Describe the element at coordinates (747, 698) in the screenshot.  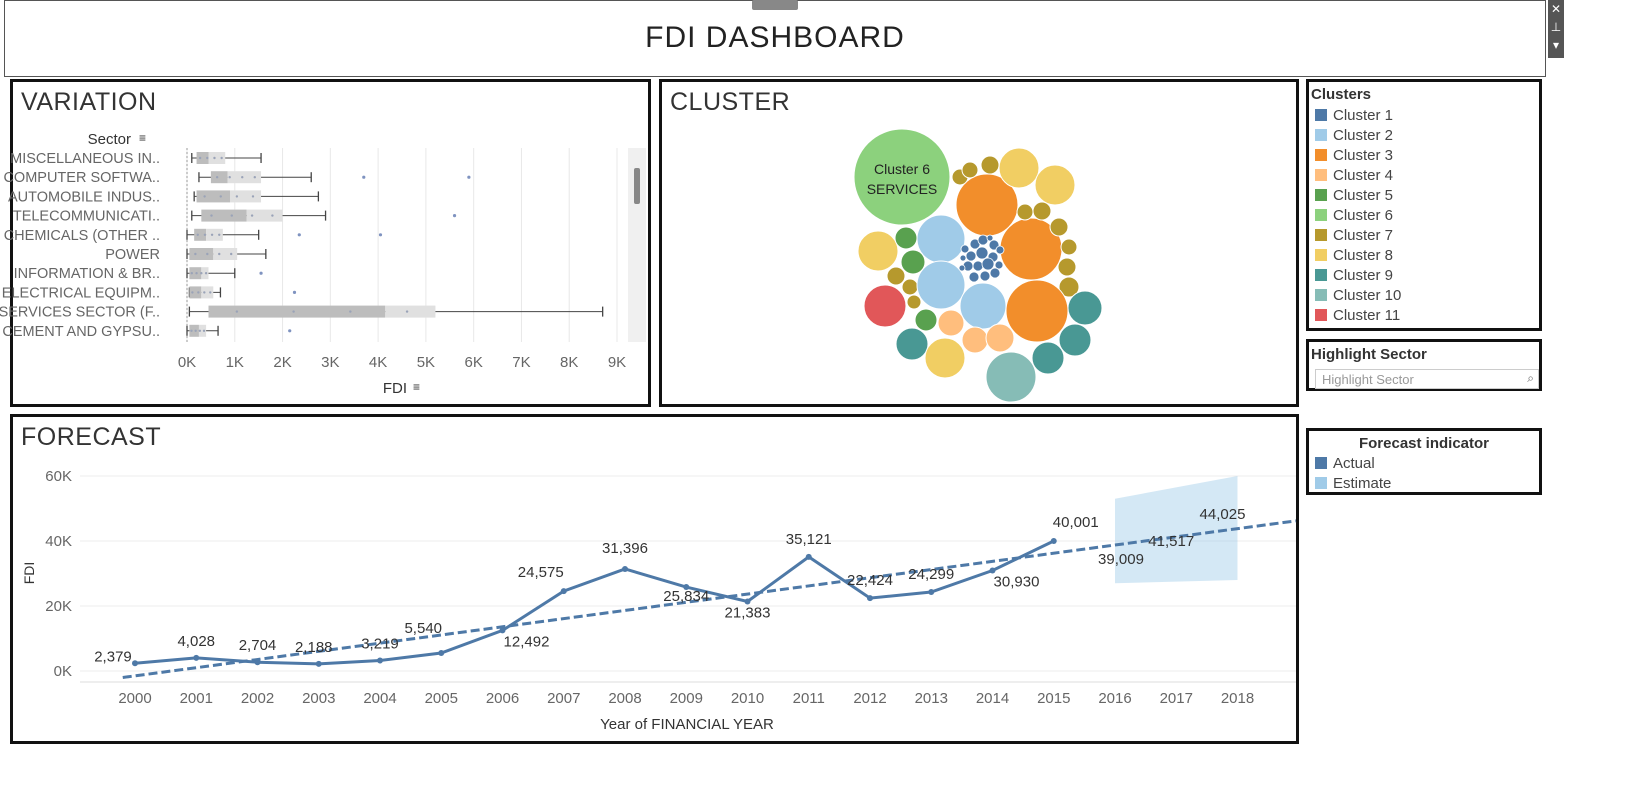
I see `x-tick-label: 2010` at that location.